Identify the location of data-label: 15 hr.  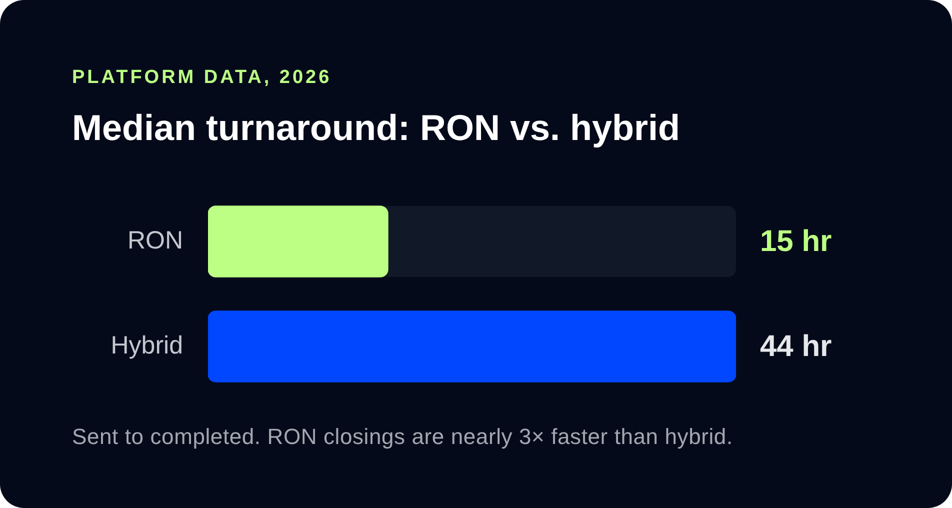
(796, 241).